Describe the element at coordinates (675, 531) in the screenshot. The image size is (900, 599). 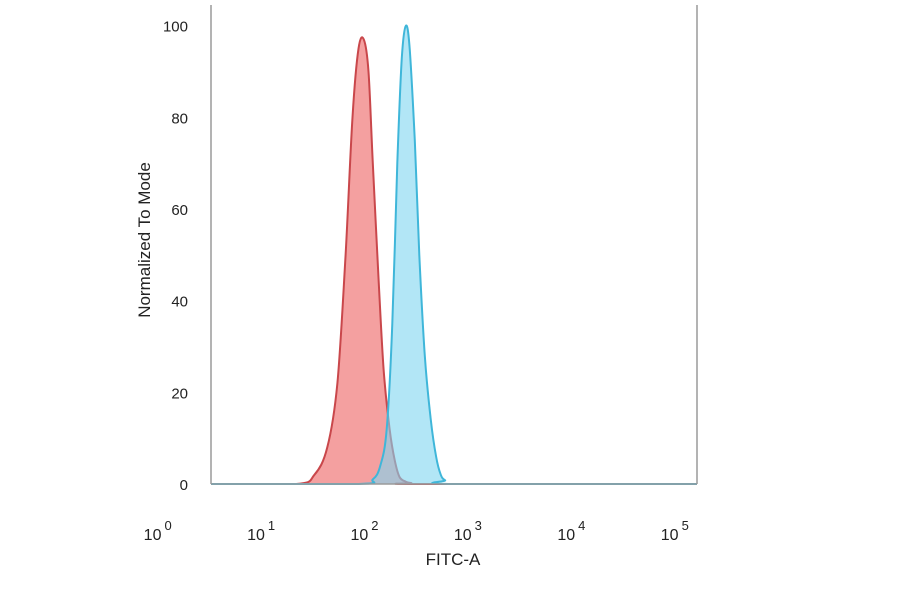
I see `x-tick-label: 10⁵` at that location.